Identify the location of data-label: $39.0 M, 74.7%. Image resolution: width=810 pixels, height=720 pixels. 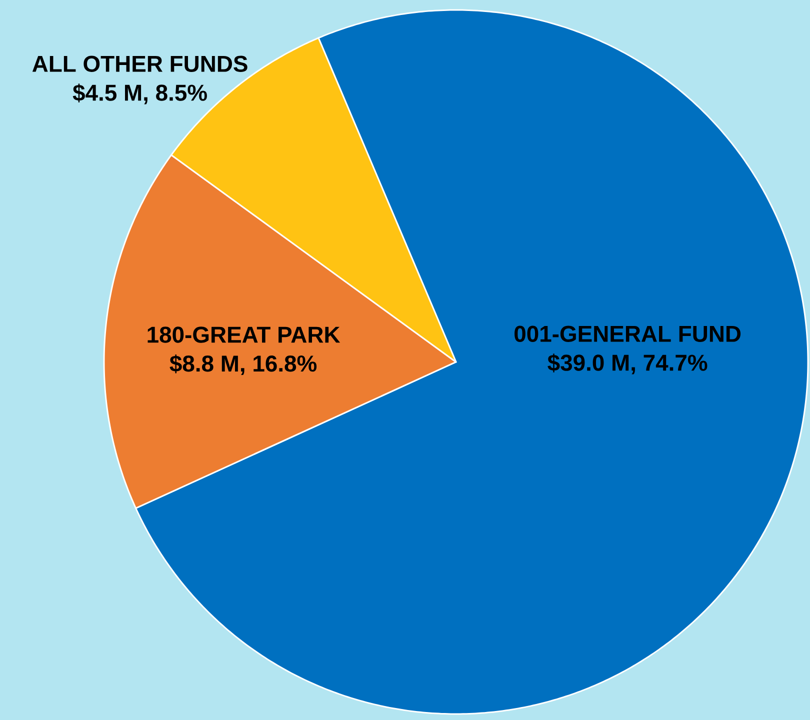
(628, 364).